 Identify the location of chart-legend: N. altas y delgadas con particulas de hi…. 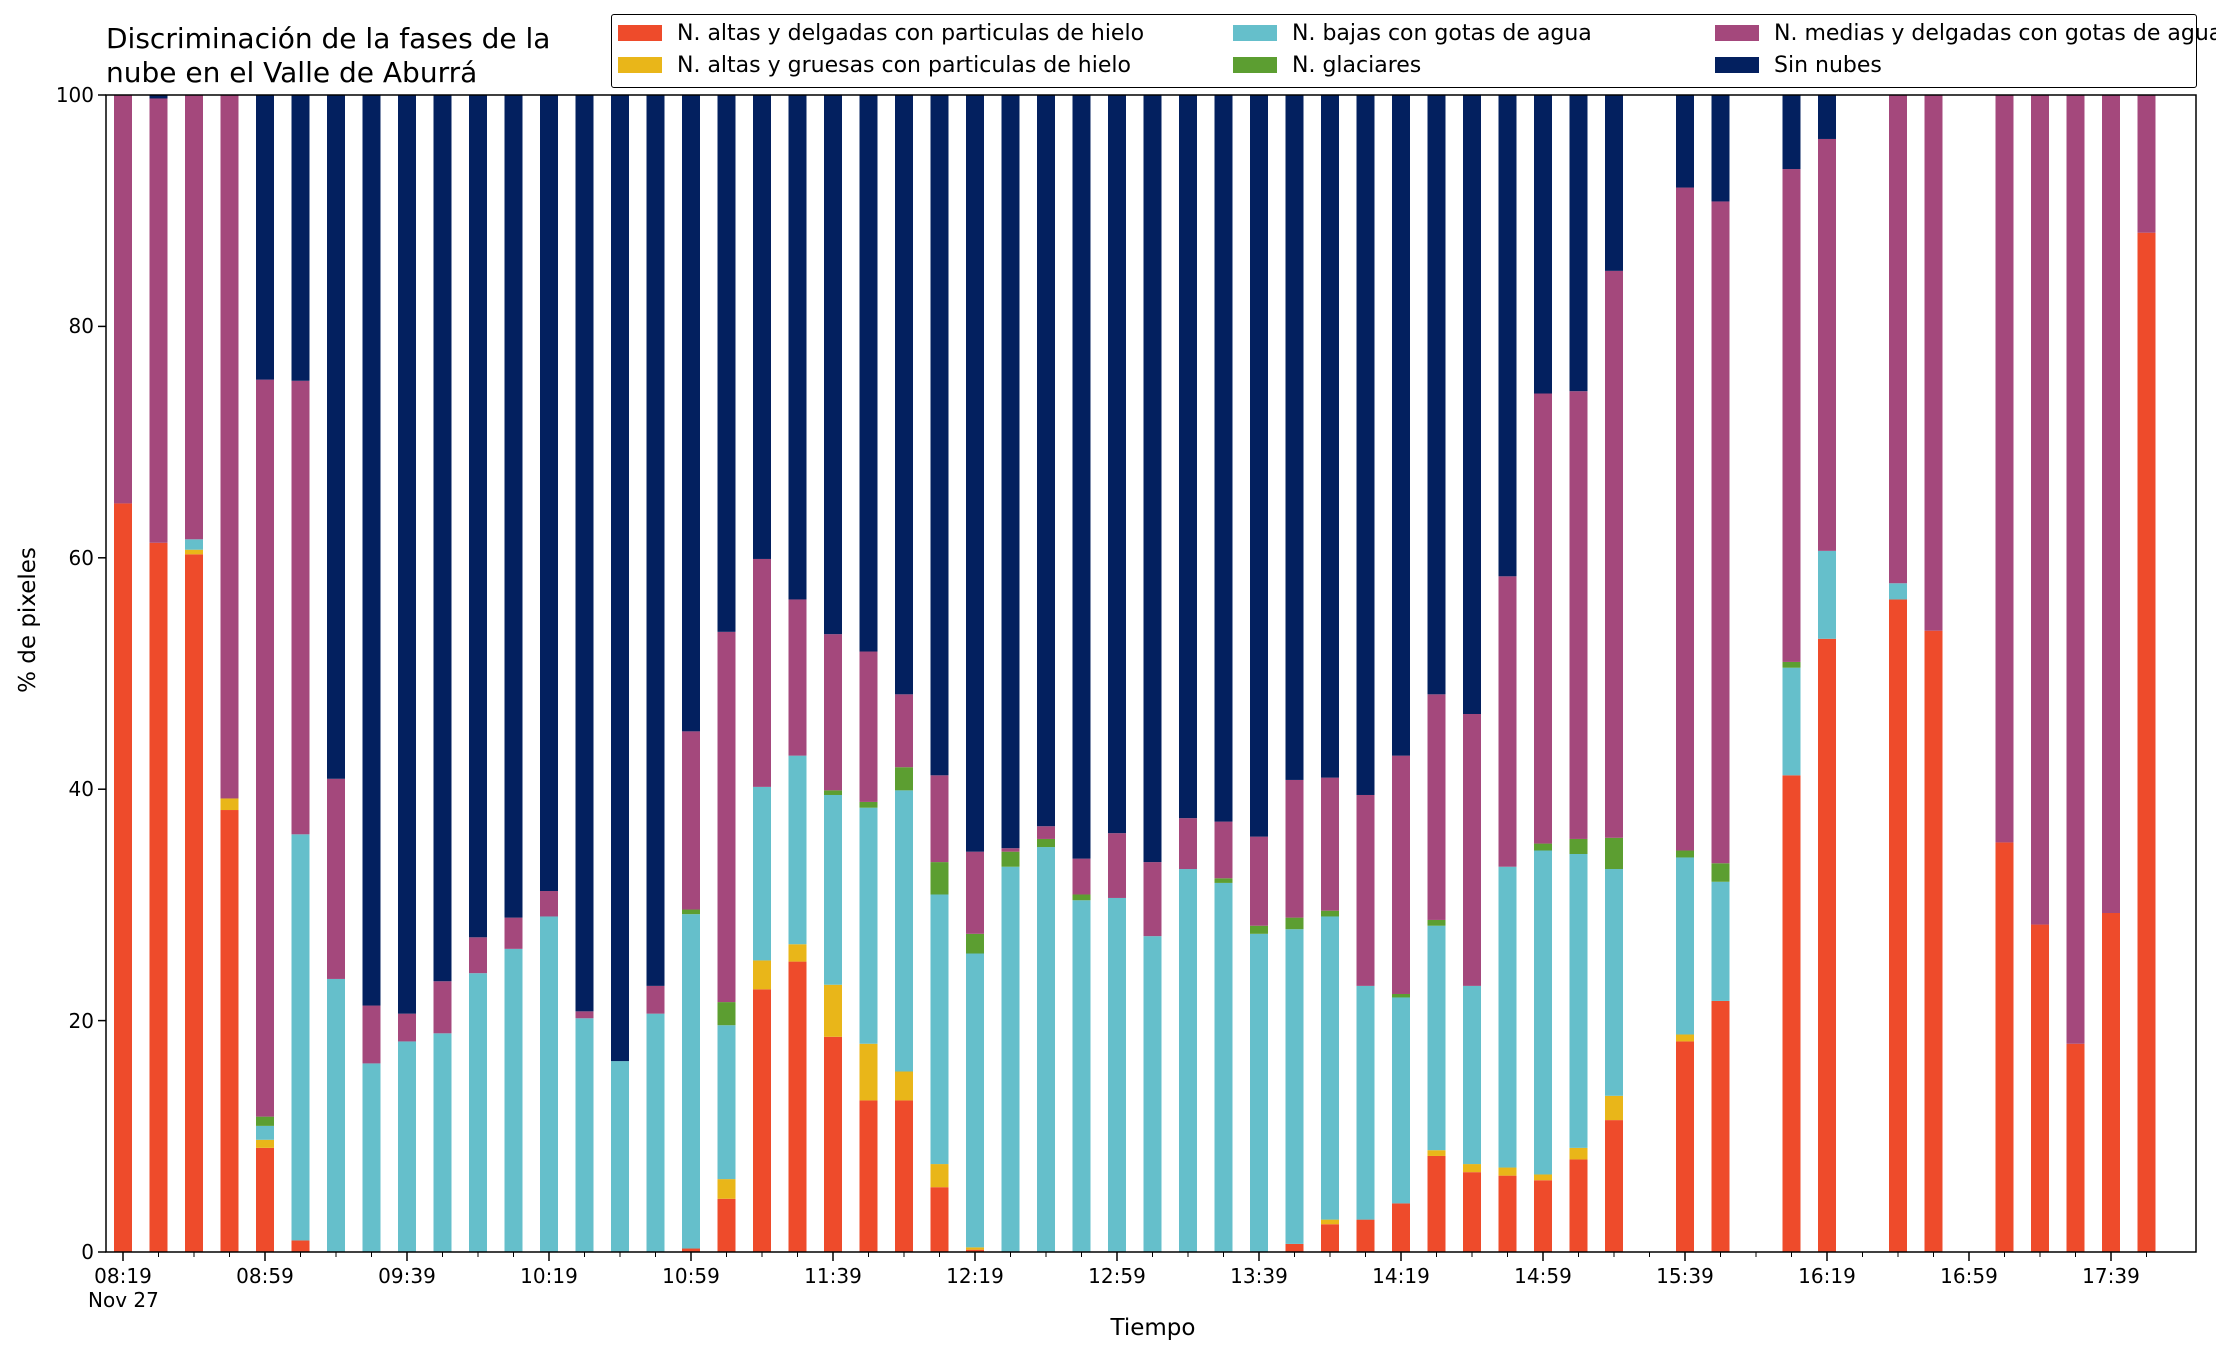
(1413, 51).